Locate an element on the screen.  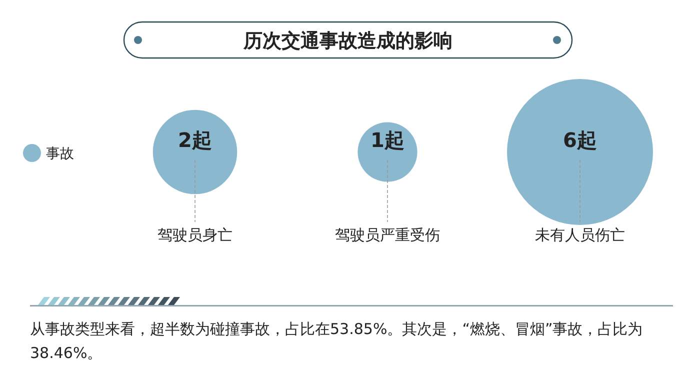
data-label: 2起 is located at coordinates (195, 140).